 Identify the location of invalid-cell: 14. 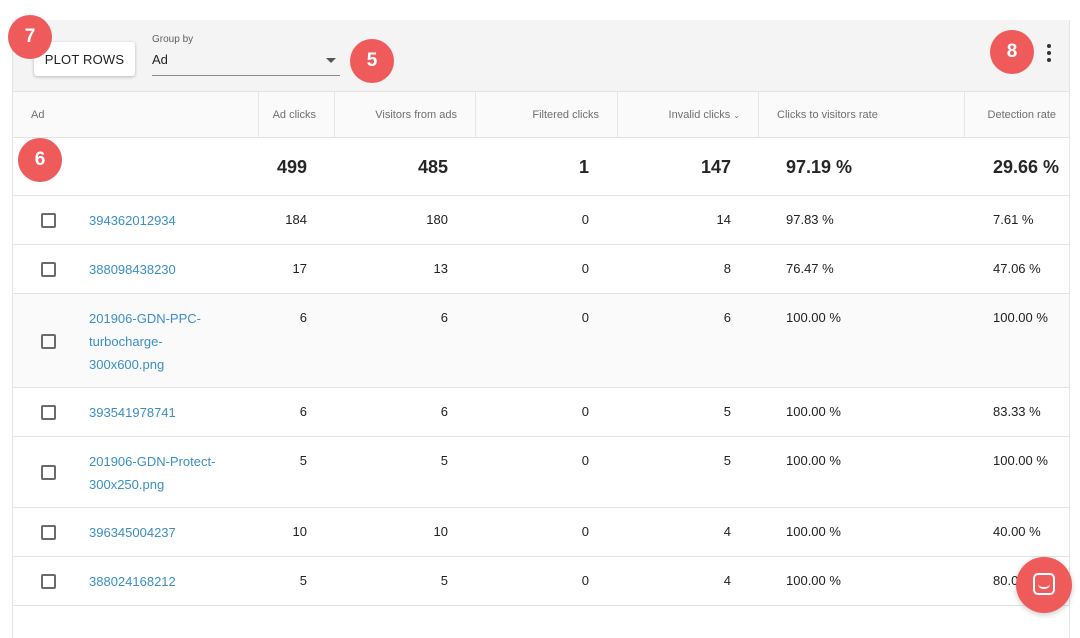
(723, 219).